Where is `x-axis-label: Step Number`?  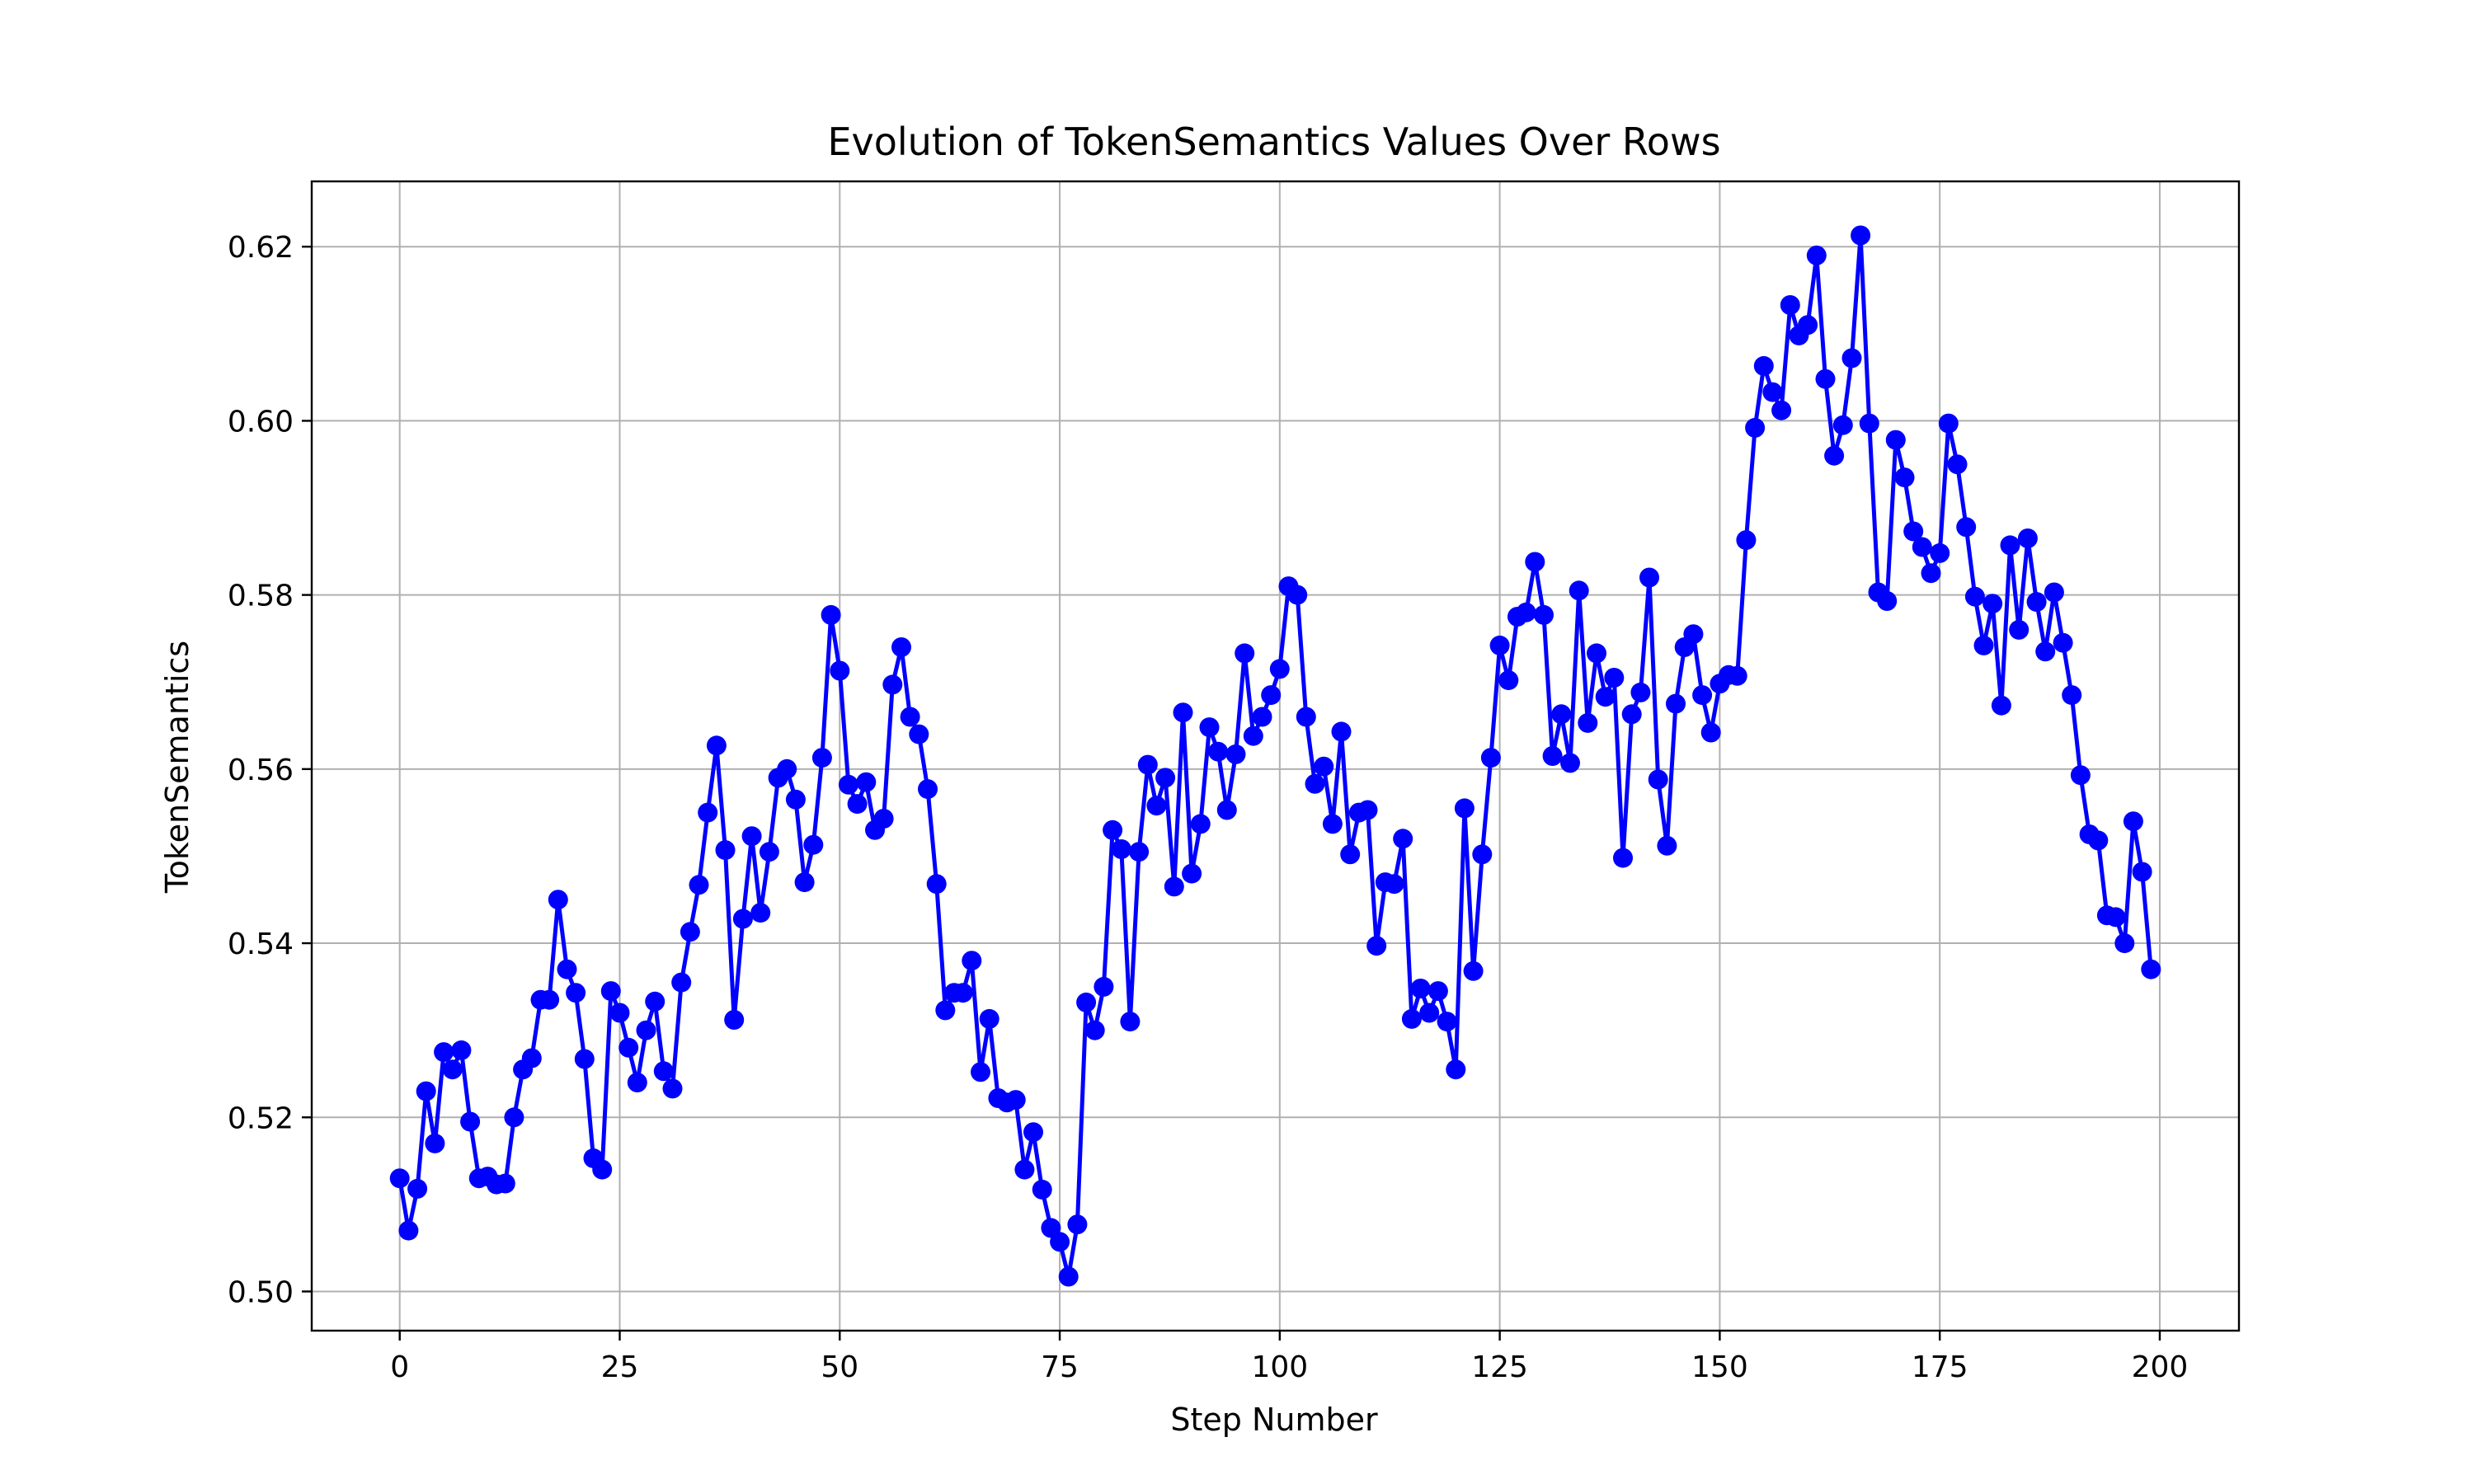 x-axis-label: Step Number is located at coordinates (1274, 1420).